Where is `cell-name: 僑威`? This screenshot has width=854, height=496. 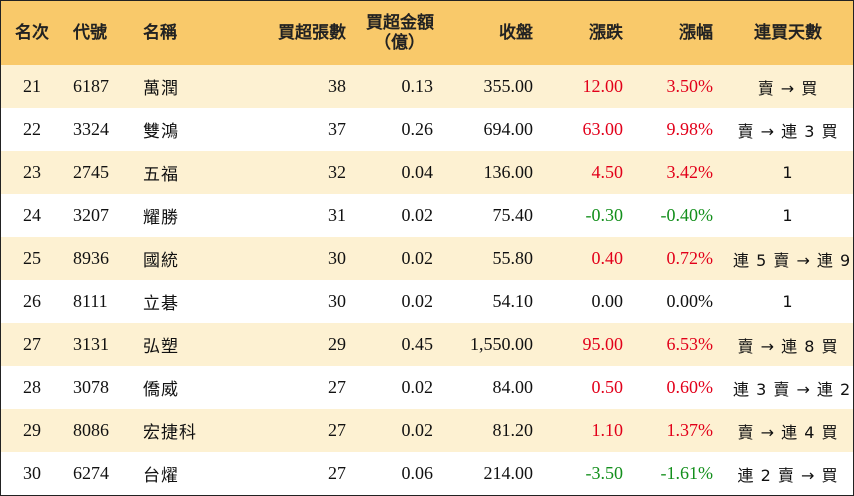 cell-name: 僑威 is located at coordinates (161, 390).